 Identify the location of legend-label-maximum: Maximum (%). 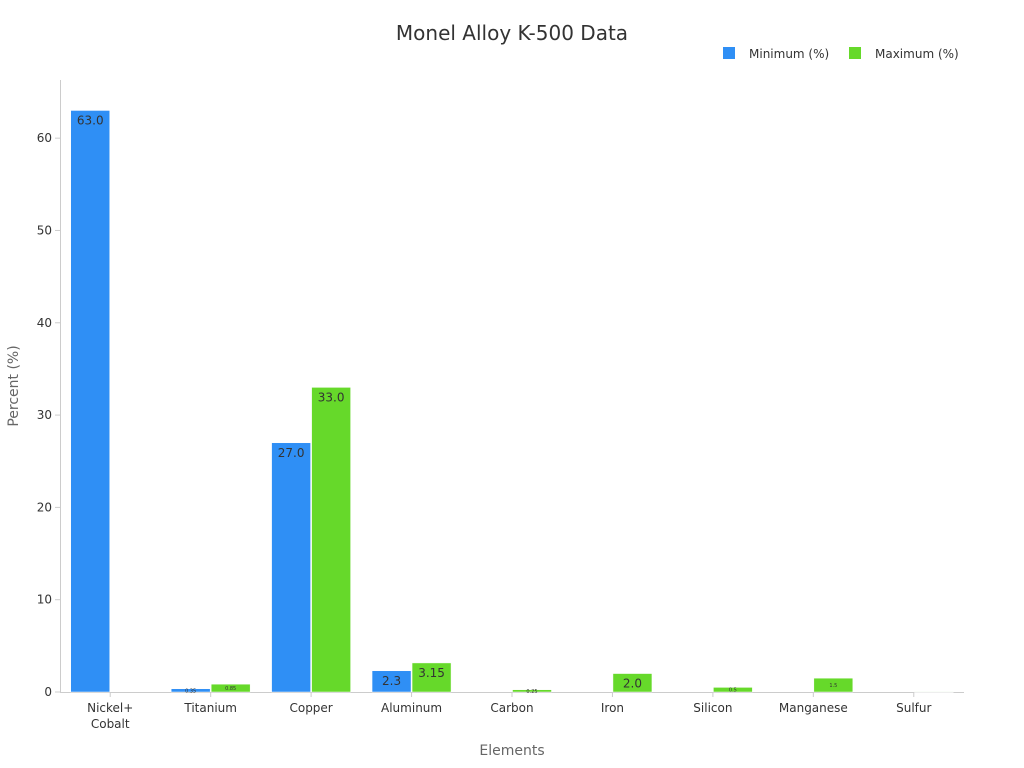
(917, 54).